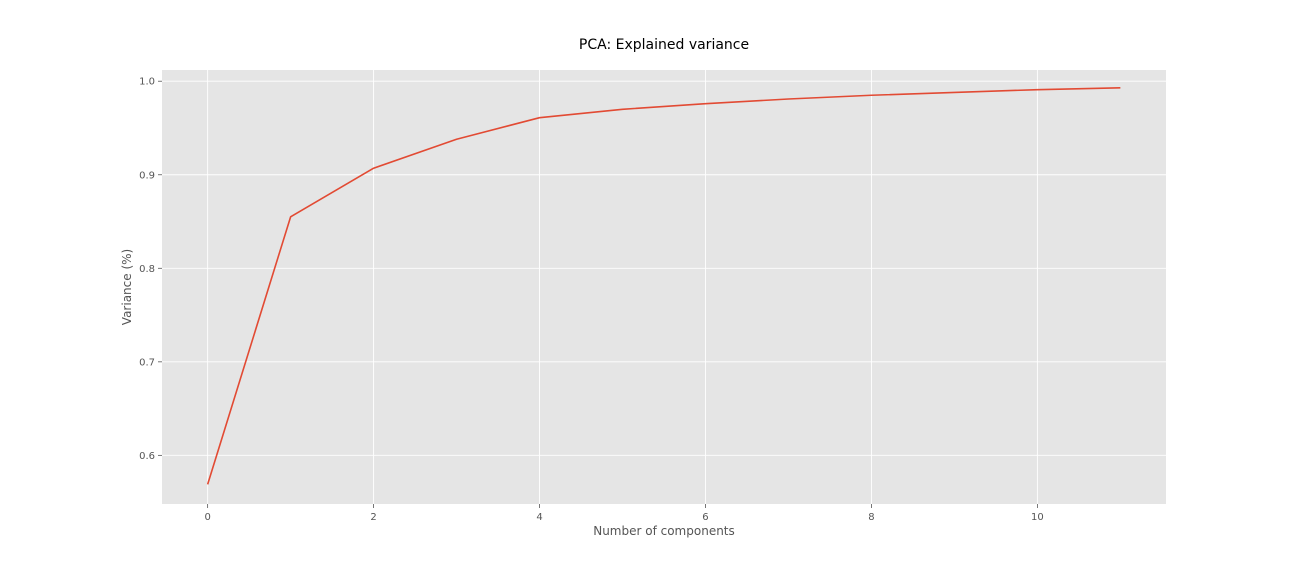 This screenshot has height=576, width=1296. Describe the element at coordinates (147, 269) in the screenshot. I see `y-tick-label: 0.8` at that location.